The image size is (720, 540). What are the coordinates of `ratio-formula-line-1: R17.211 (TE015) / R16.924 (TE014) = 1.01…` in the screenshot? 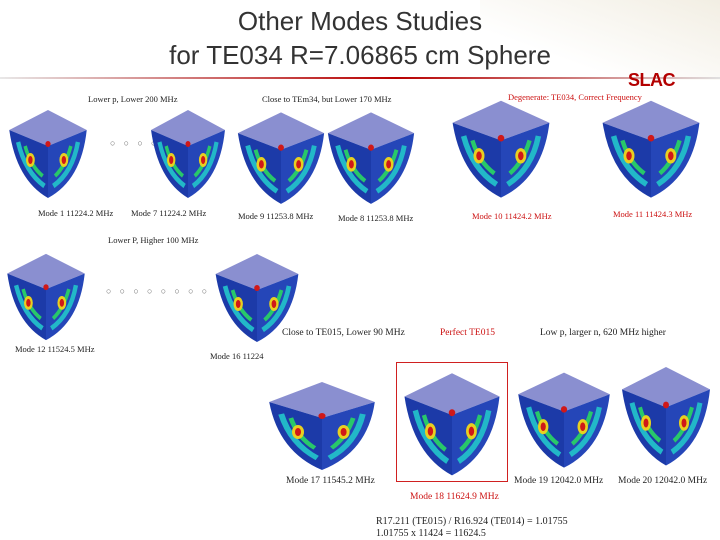 It's located at (472, 521).